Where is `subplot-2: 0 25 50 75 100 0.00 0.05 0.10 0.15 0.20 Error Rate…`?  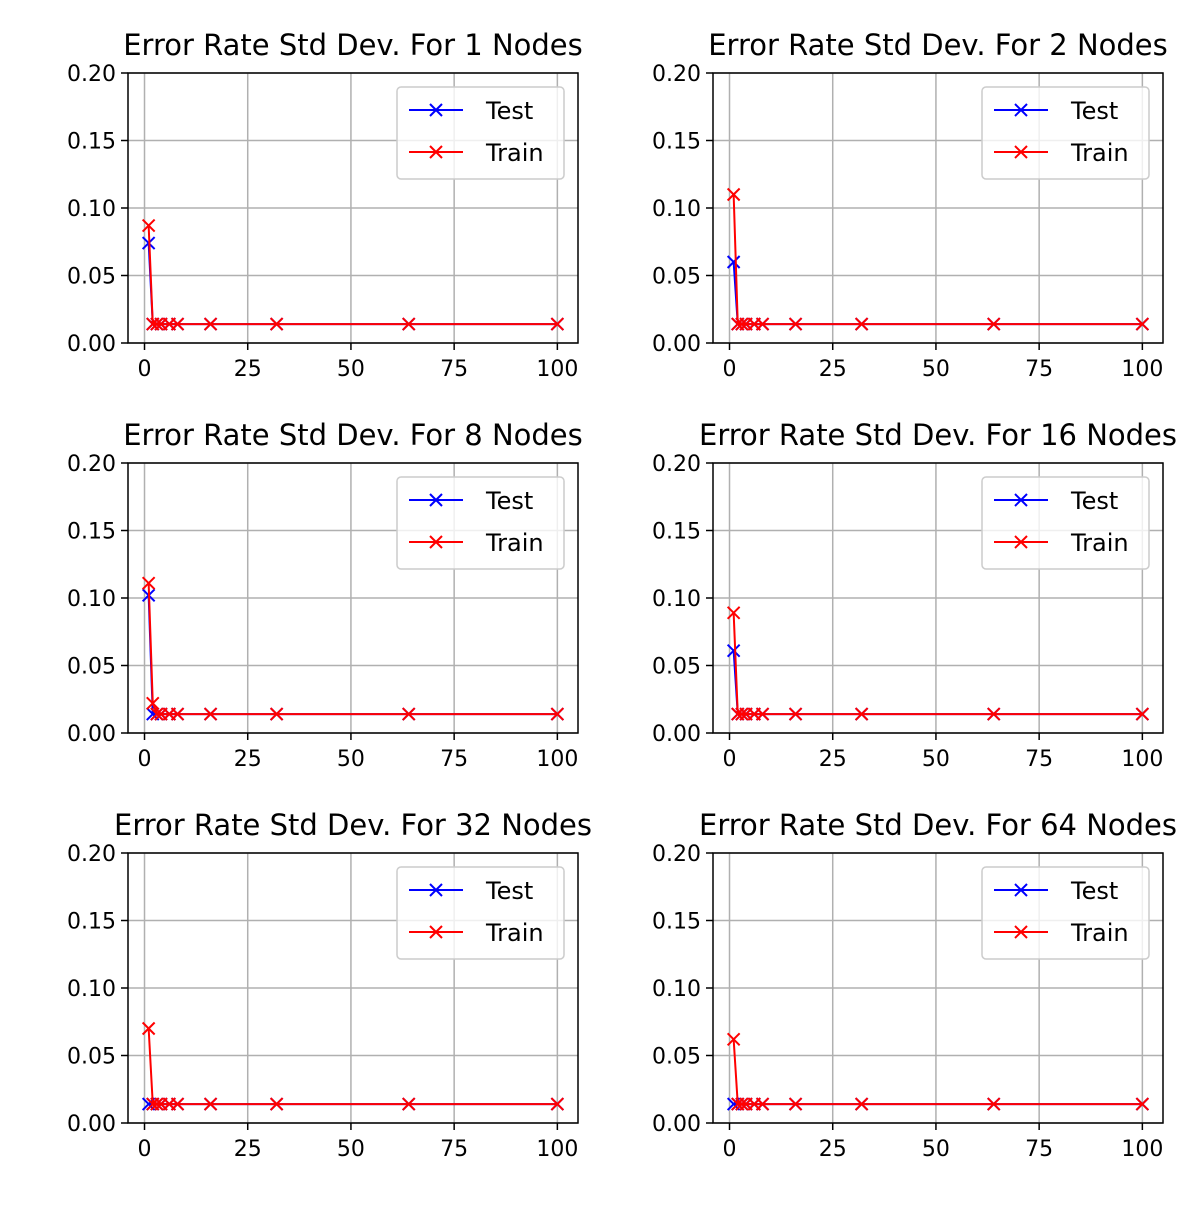
subplot-2: 0 25 50 75 100 0.00 0.05 0.10 0.15 0.20 Error Rate… is located at coordinates (910, 205).